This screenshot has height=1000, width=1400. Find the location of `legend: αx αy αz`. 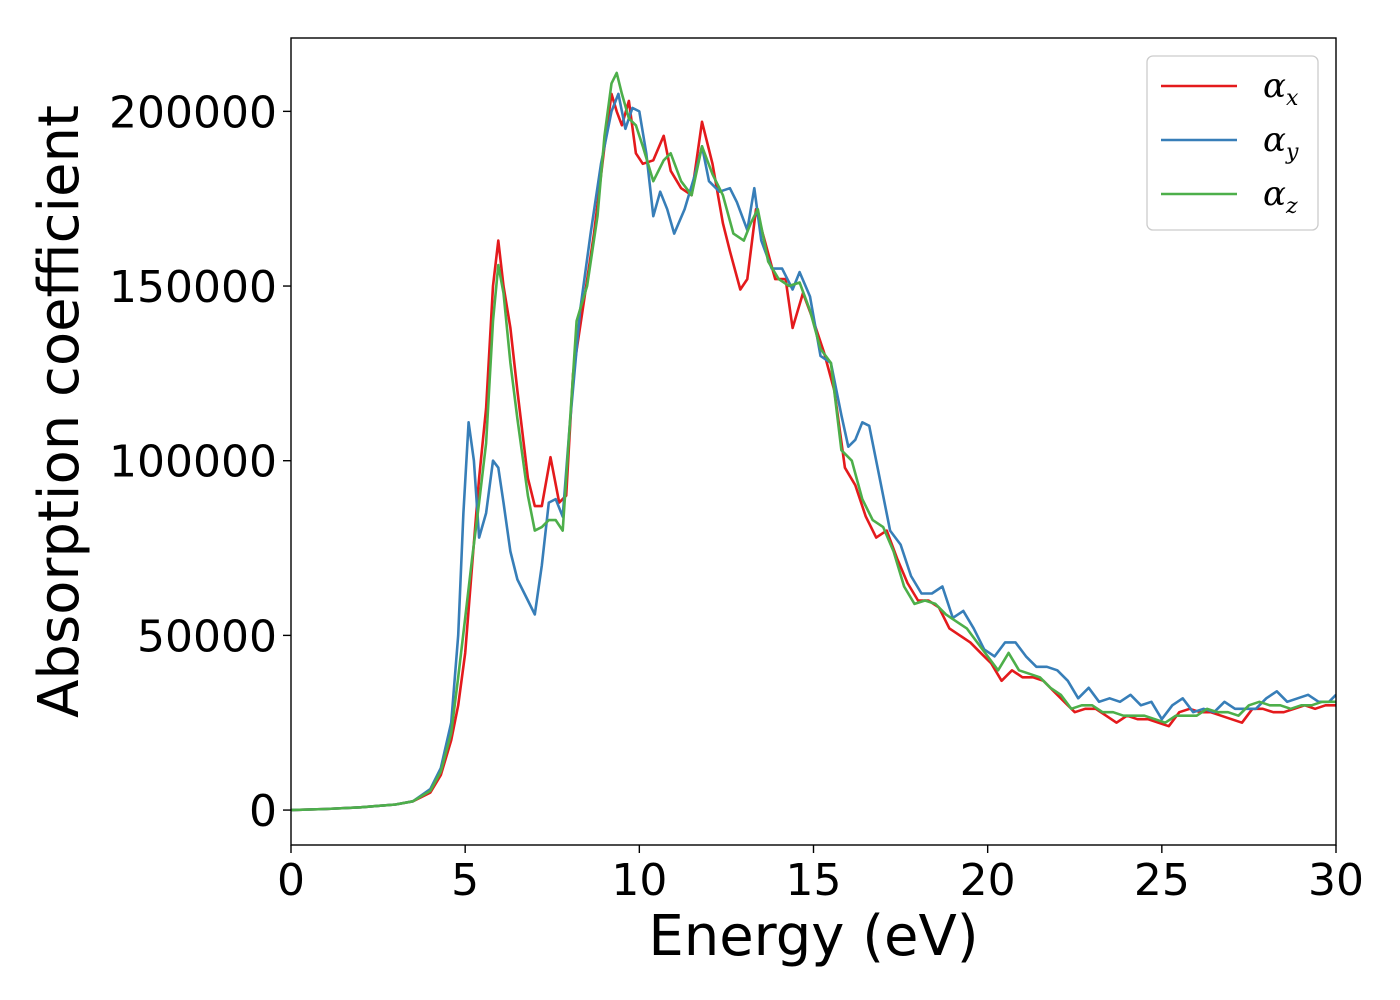

legend: αx αy αz is located at coordinates (1232, 143).